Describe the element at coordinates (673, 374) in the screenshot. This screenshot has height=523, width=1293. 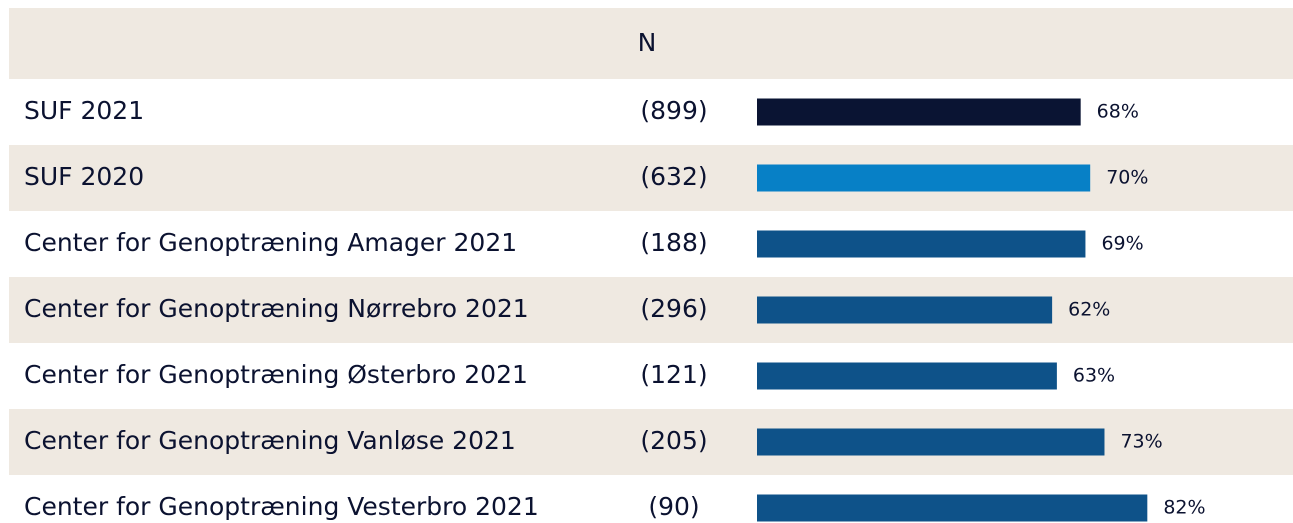
I see `n-value: (121)` at that location.